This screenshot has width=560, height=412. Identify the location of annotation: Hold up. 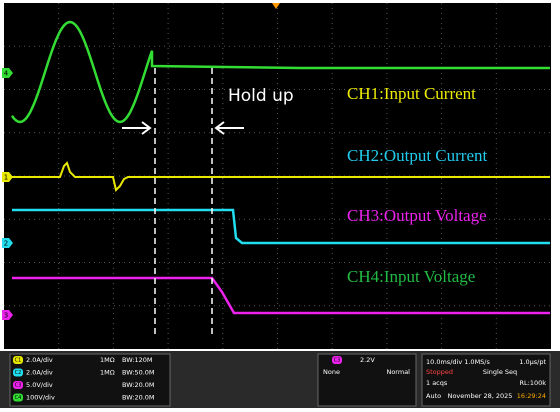
(261, 96).